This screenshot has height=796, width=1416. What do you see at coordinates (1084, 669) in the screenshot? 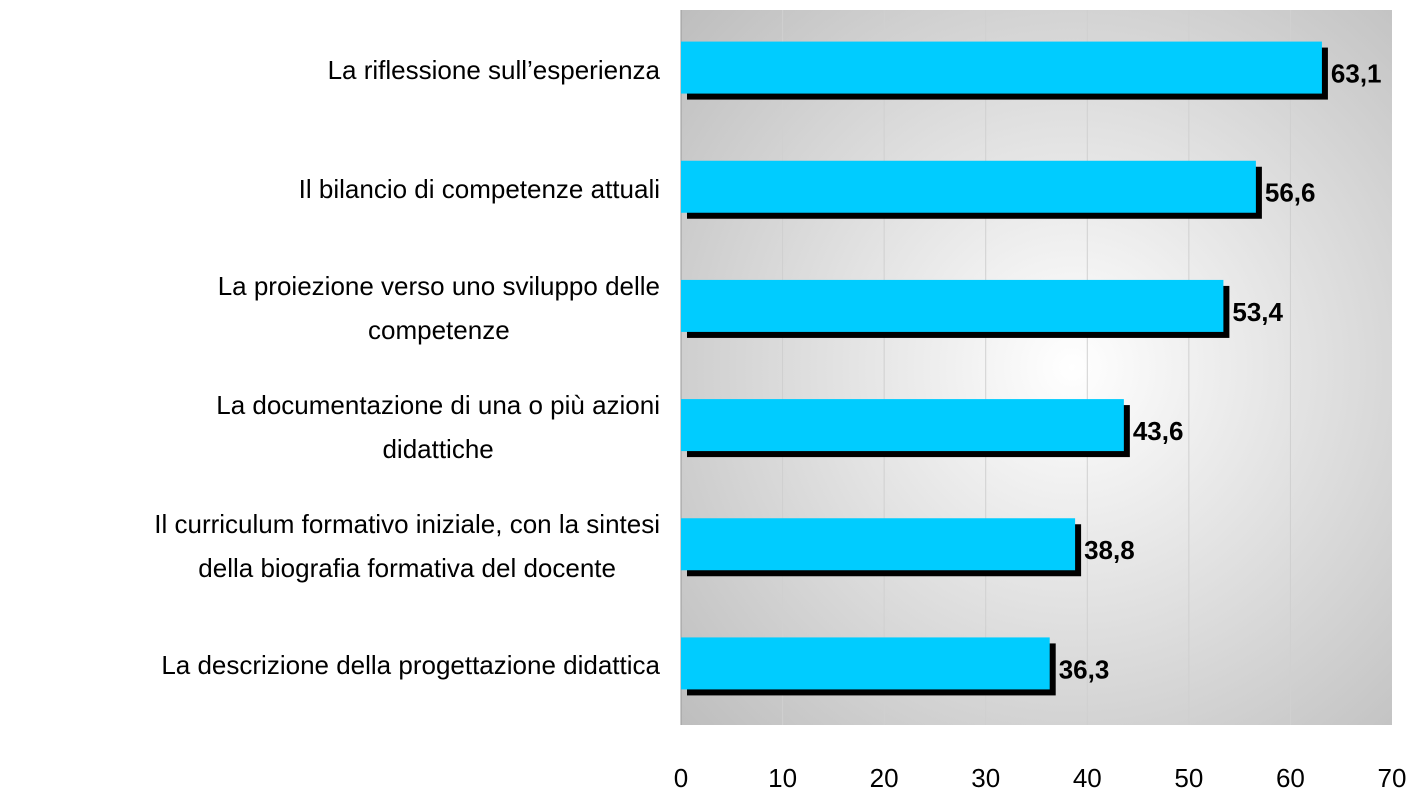
I see `data-label: 36,3` at bounding box center [1084, 669].